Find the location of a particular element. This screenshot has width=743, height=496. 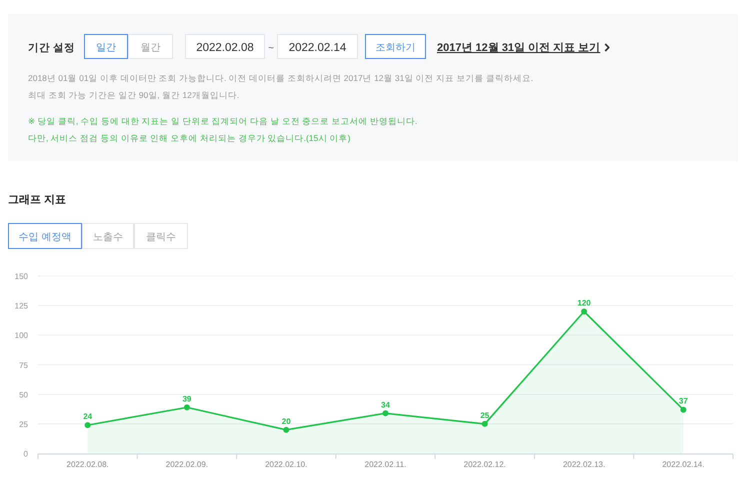

text: 조회하기 is located at coordinates (396, 48).